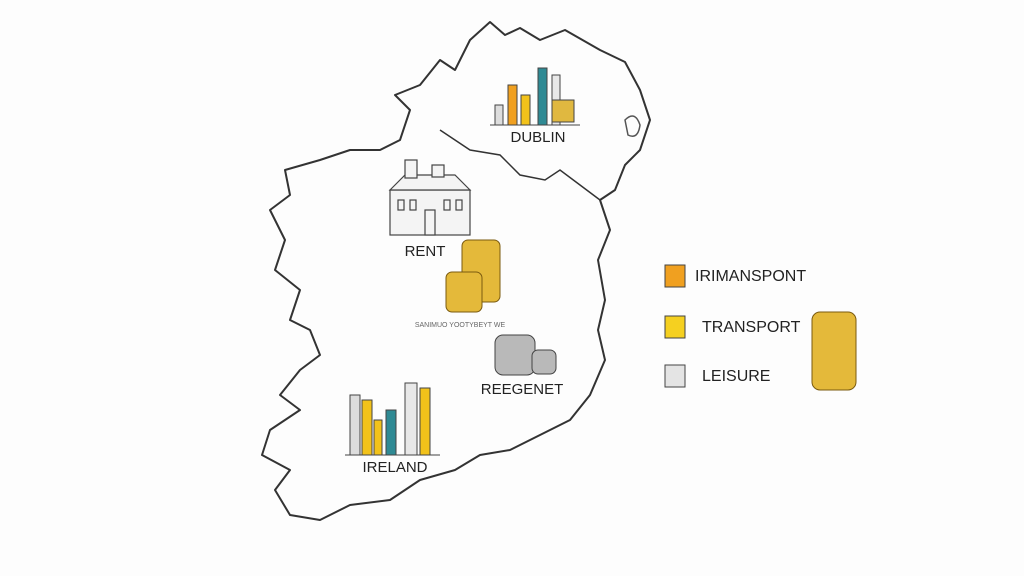 Image resolution: width=1024 pixels, height=581 pixels. I want to click on silver-coins, so click(525, 355).